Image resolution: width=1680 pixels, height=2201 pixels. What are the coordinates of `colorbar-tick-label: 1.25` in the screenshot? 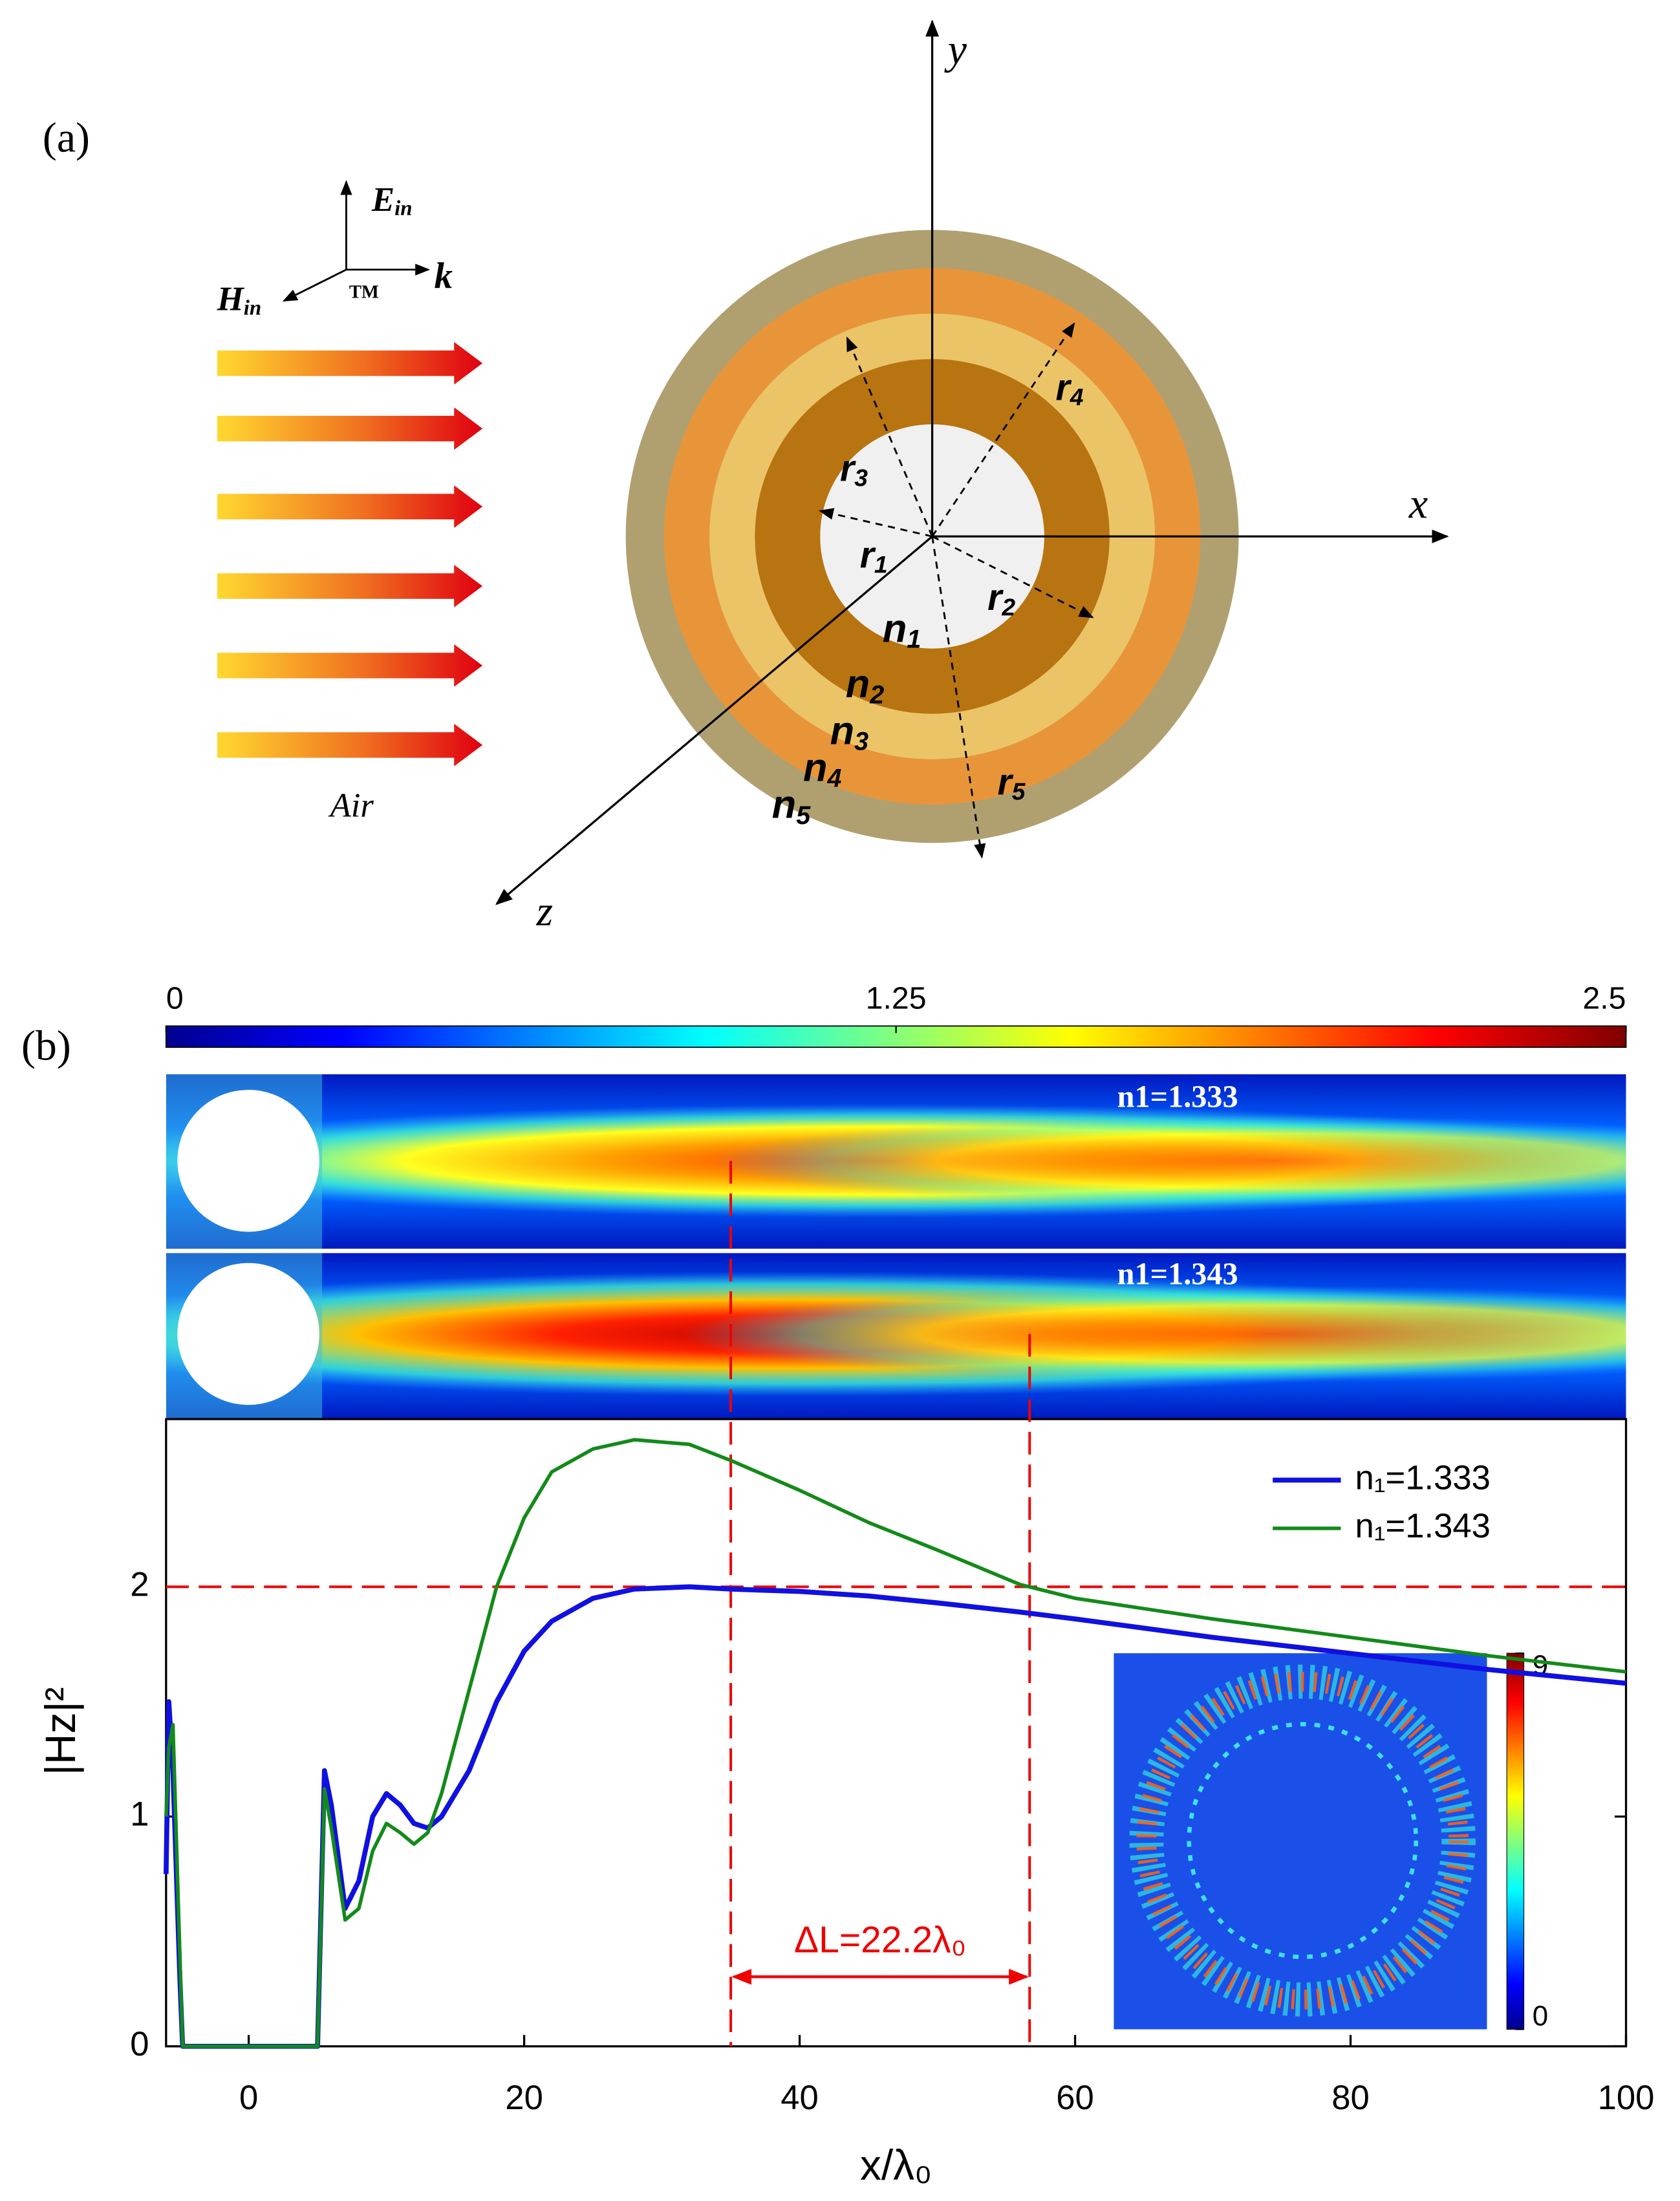 It's located at (896, 998).